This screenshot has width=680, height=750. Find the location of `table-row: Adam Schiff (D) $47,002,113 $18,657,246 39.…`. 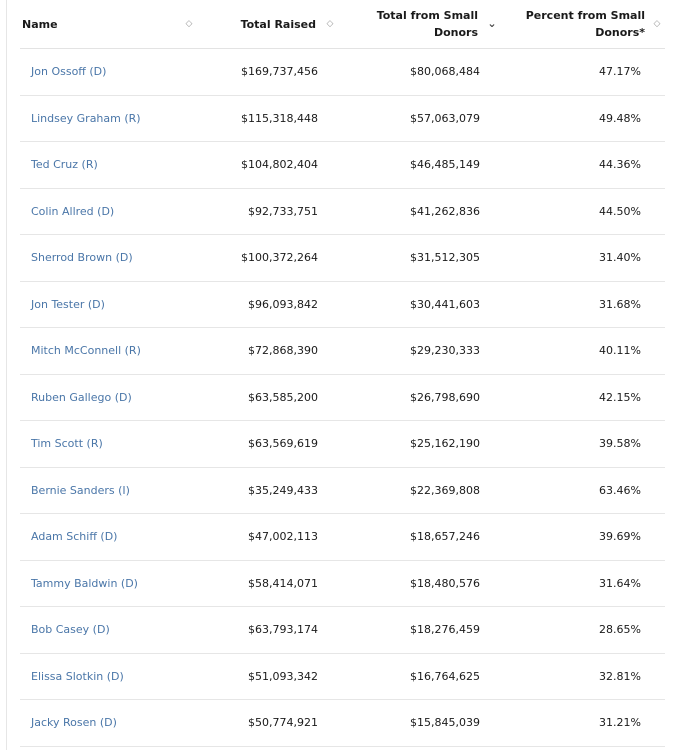

table-row: Adam Schiff (D) $47,002,113 $18,657,246 39.… is located at coordinates (342, 537).